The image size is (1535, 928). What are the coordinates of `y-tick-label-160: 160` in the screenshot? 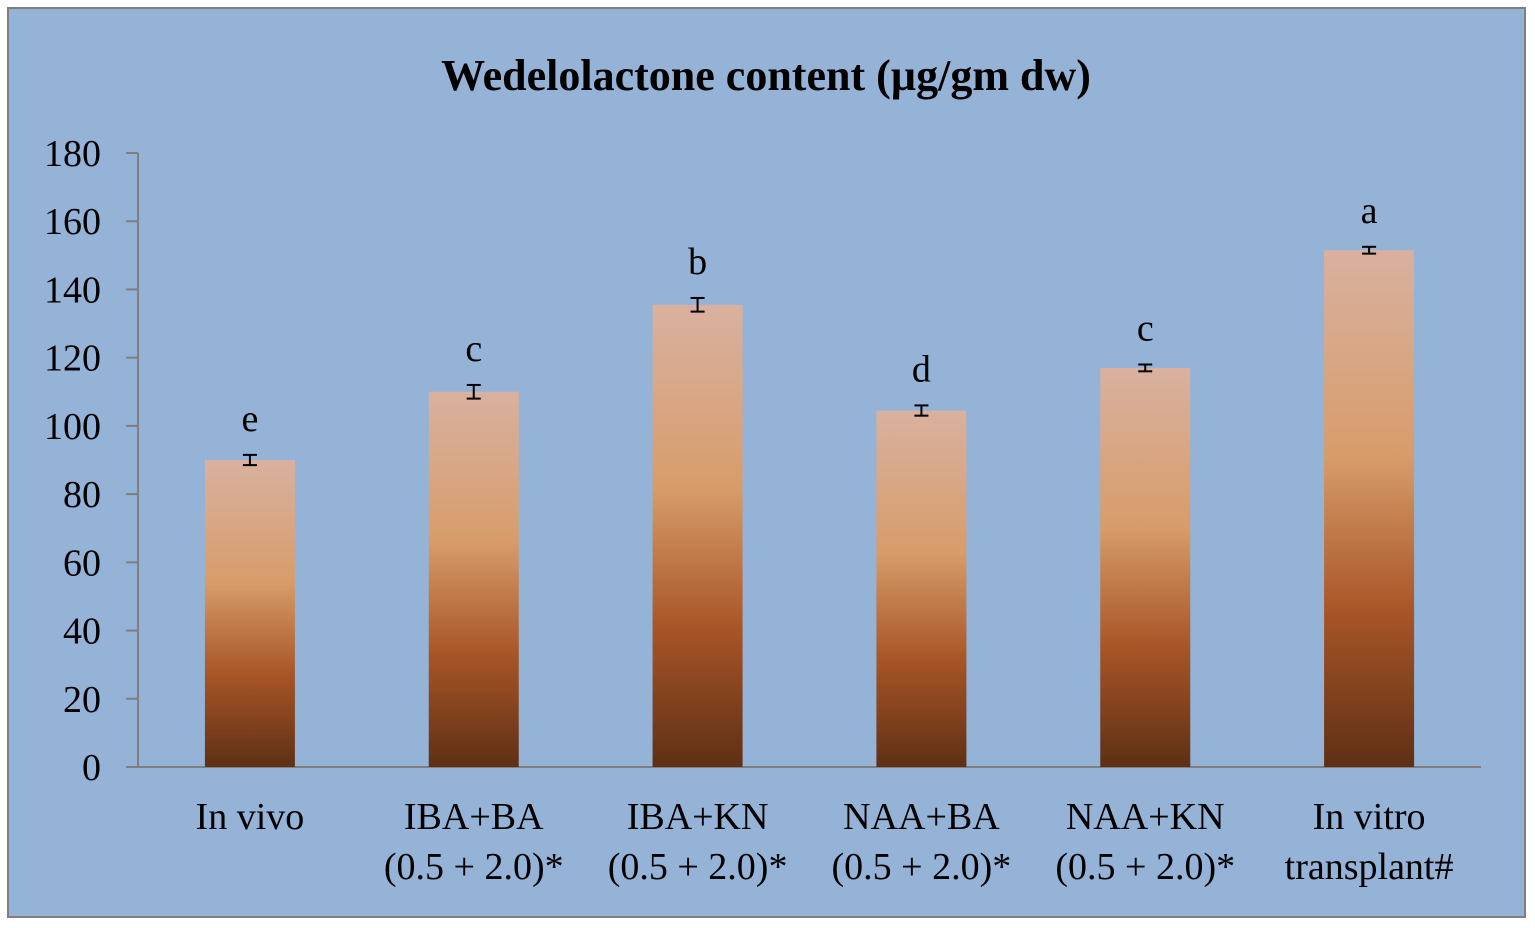 It's located at (72, 222).